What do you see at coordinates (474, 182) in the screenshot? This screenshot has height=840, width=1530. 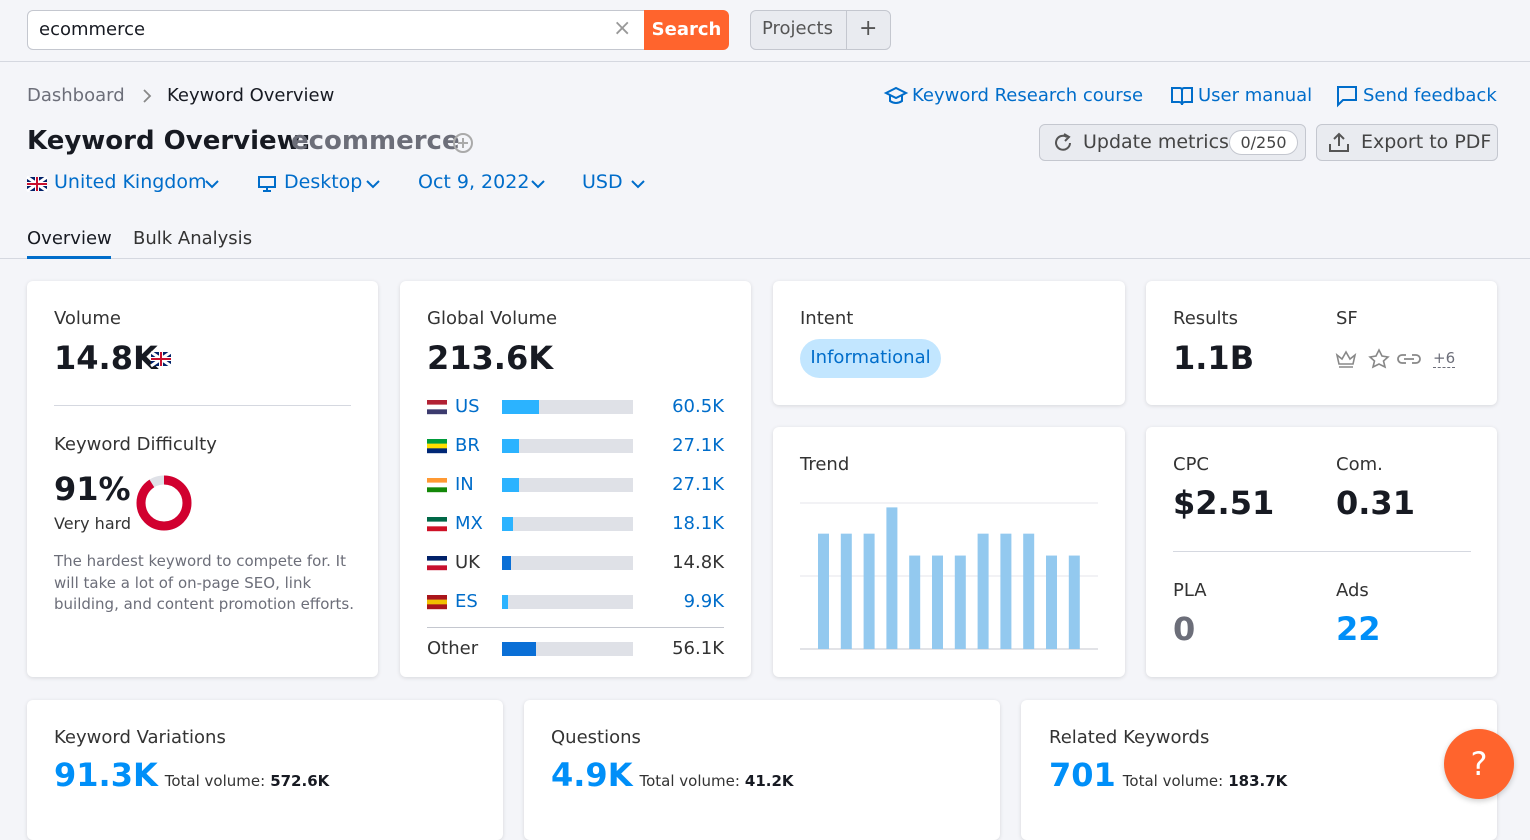 I see `filter-date: Oct 9, 2022` at bounding box center [474, 182].